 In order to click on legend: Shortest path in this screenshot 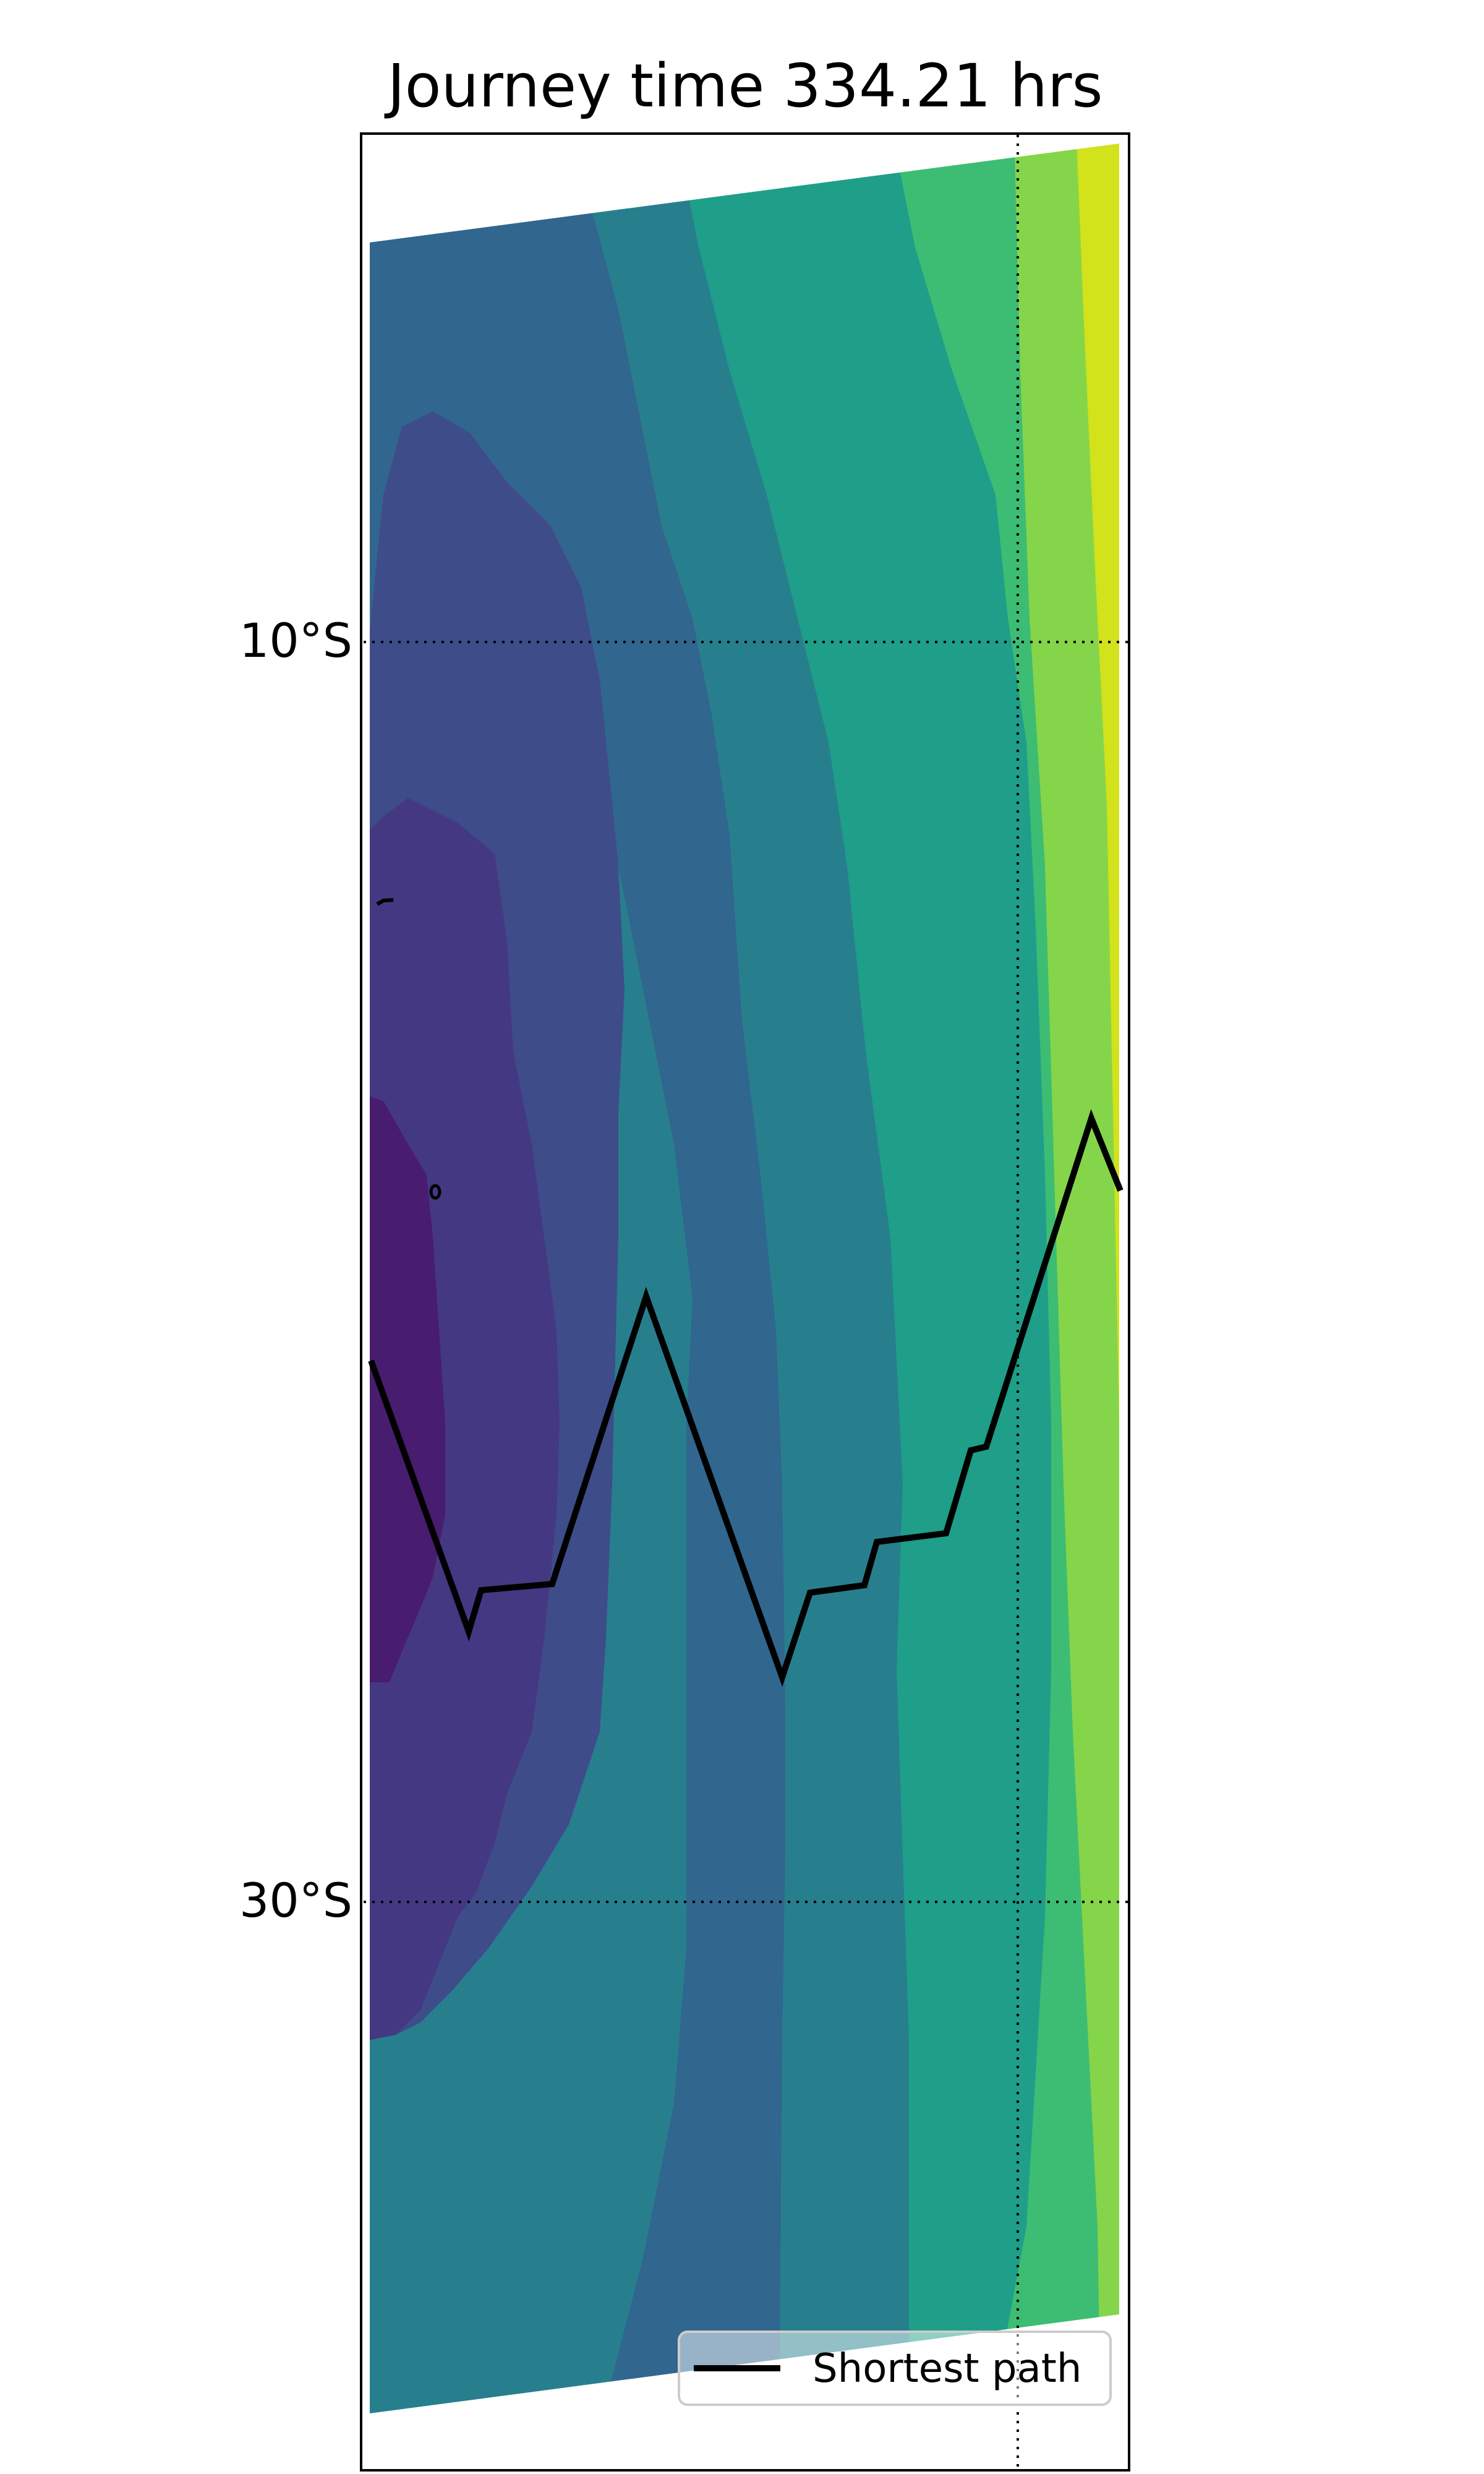, I will do `click(895, 2369)`.